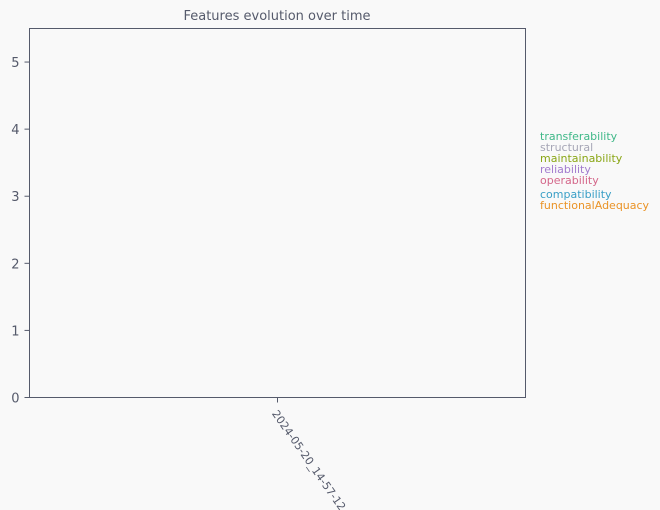 The width and height of the screenshot is (660, 510). I want to click on chart-title: Features evolution over time, so click(276, 16).